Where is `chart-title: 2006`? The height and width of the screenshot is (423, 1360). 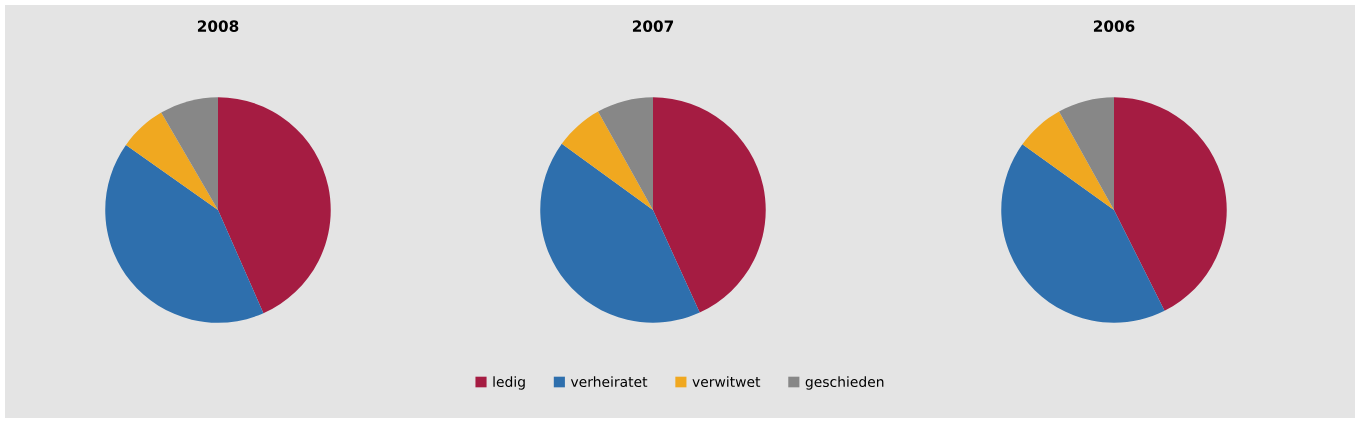 chart-title: 2006 is located at coordinates (1114, 26).